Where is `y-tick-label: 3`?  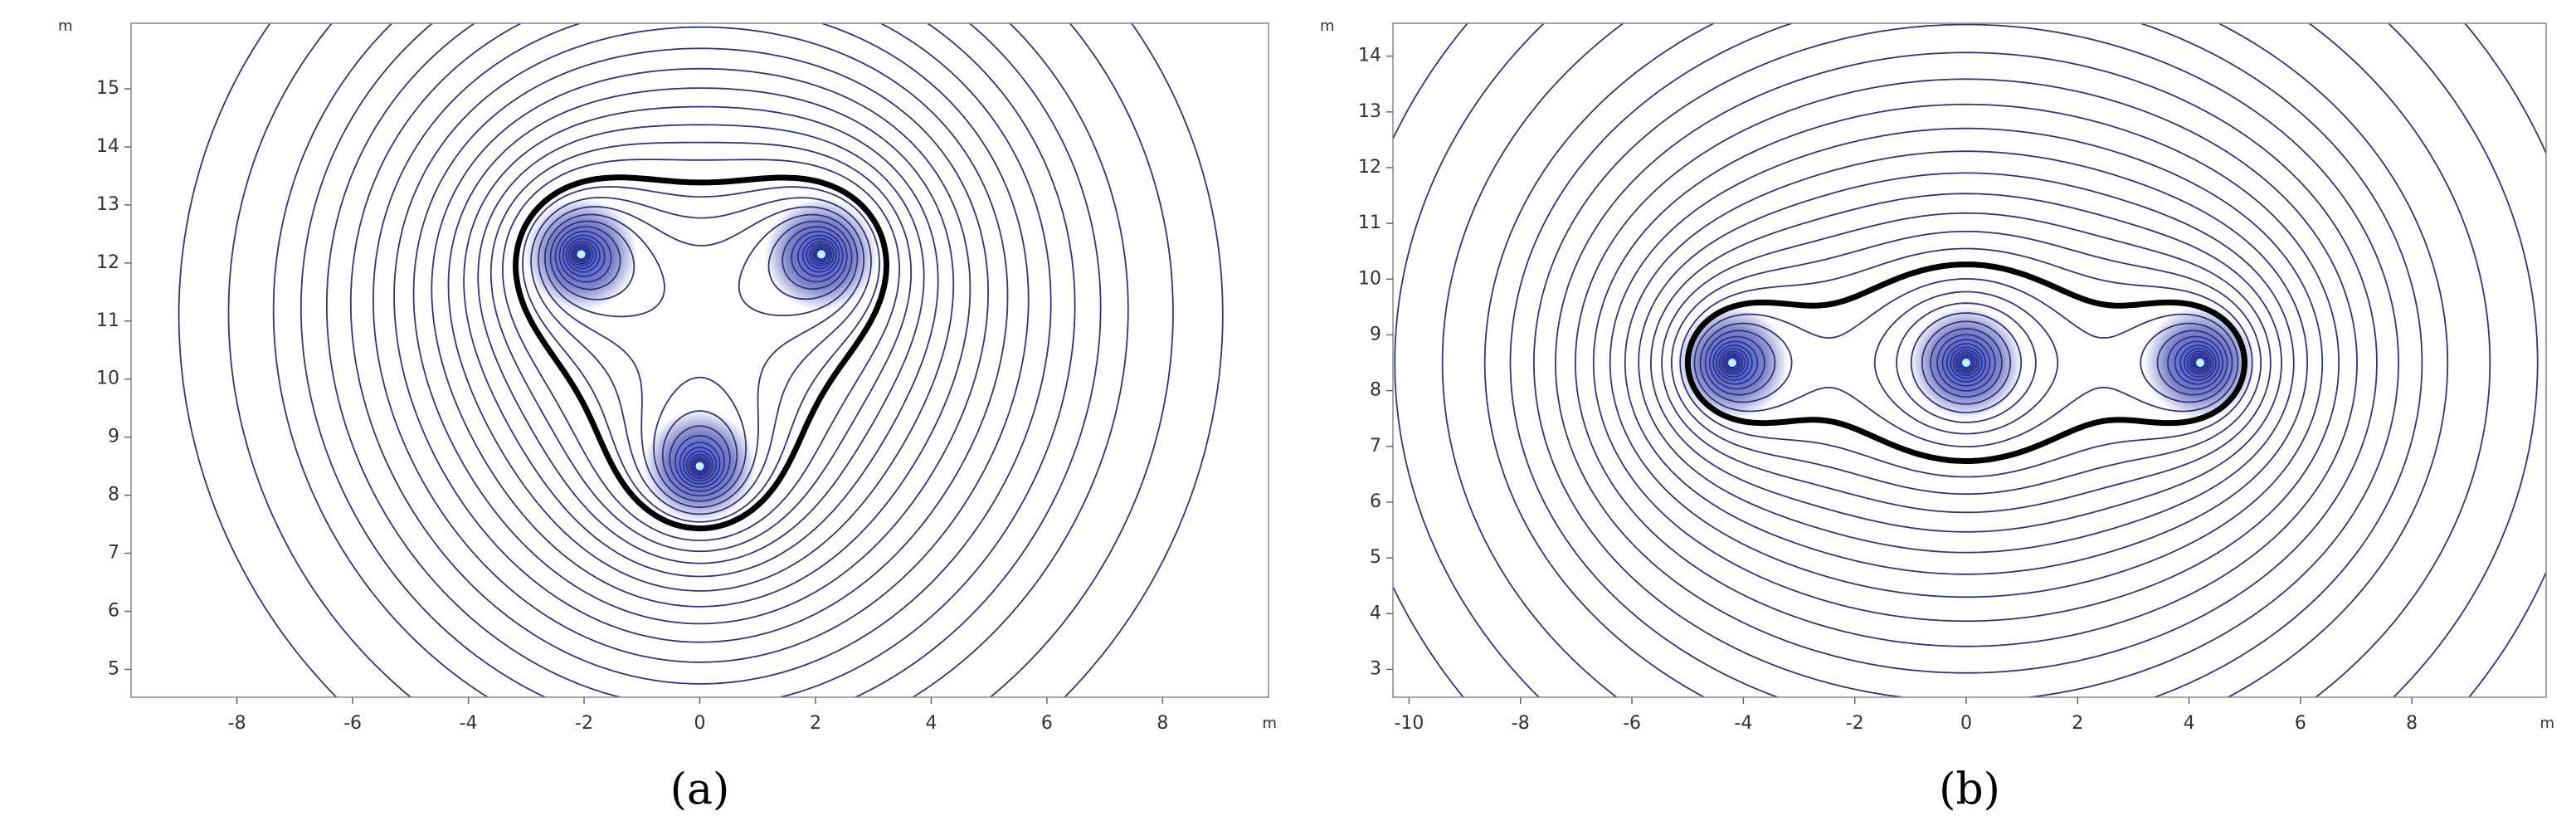 y-tick-label: 3 is located at coordinates (1375, 668).